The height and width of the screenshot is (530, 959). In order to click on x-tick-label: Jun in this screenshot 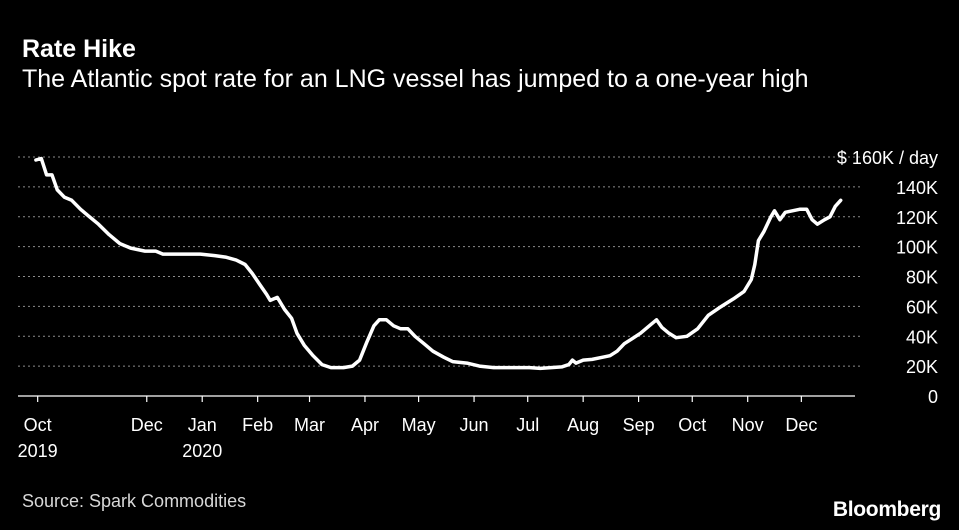, I will do `click(474, 425)`.